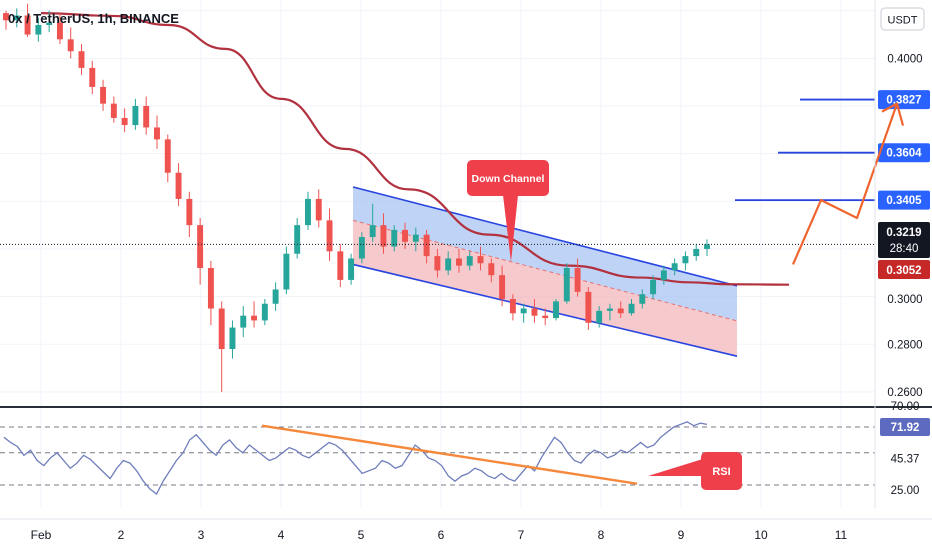  I want to click on rsi-tick-label: 70.00, so click(905, 407).